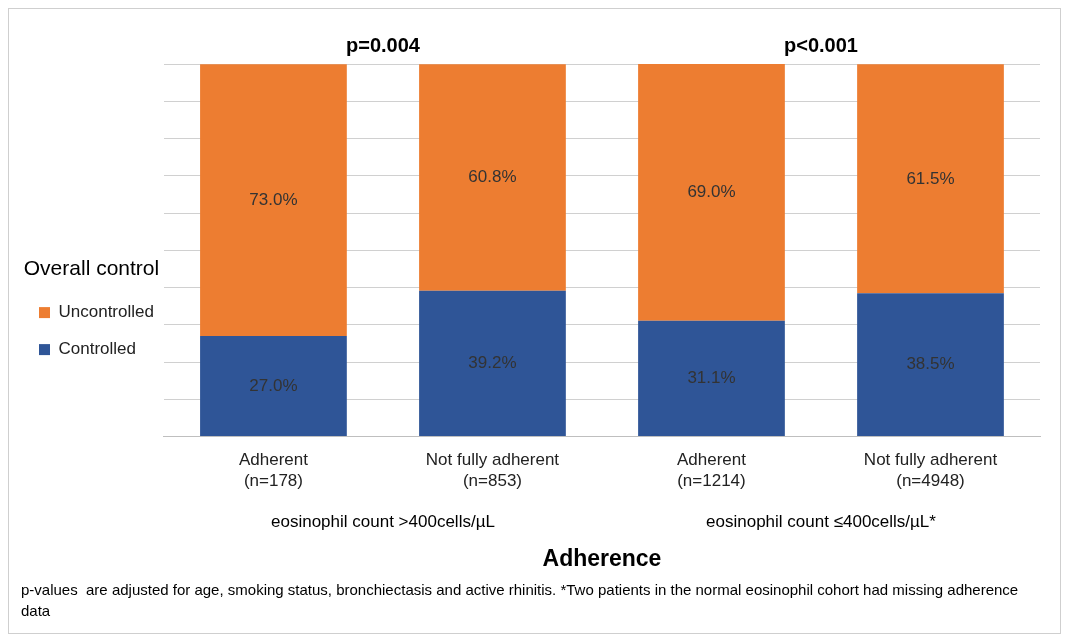  I want to click on legend-label: Uncontrolled, so click(106, 312).